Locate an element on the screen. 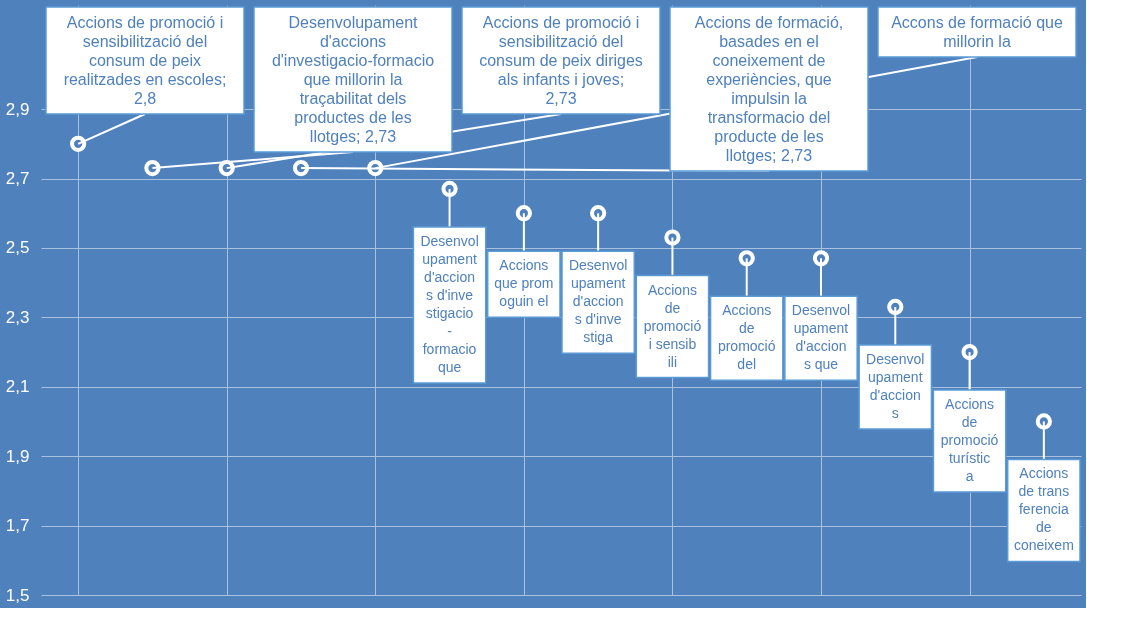  annotation: Accons de formació que millorin la is located at coordinates (977, 31).